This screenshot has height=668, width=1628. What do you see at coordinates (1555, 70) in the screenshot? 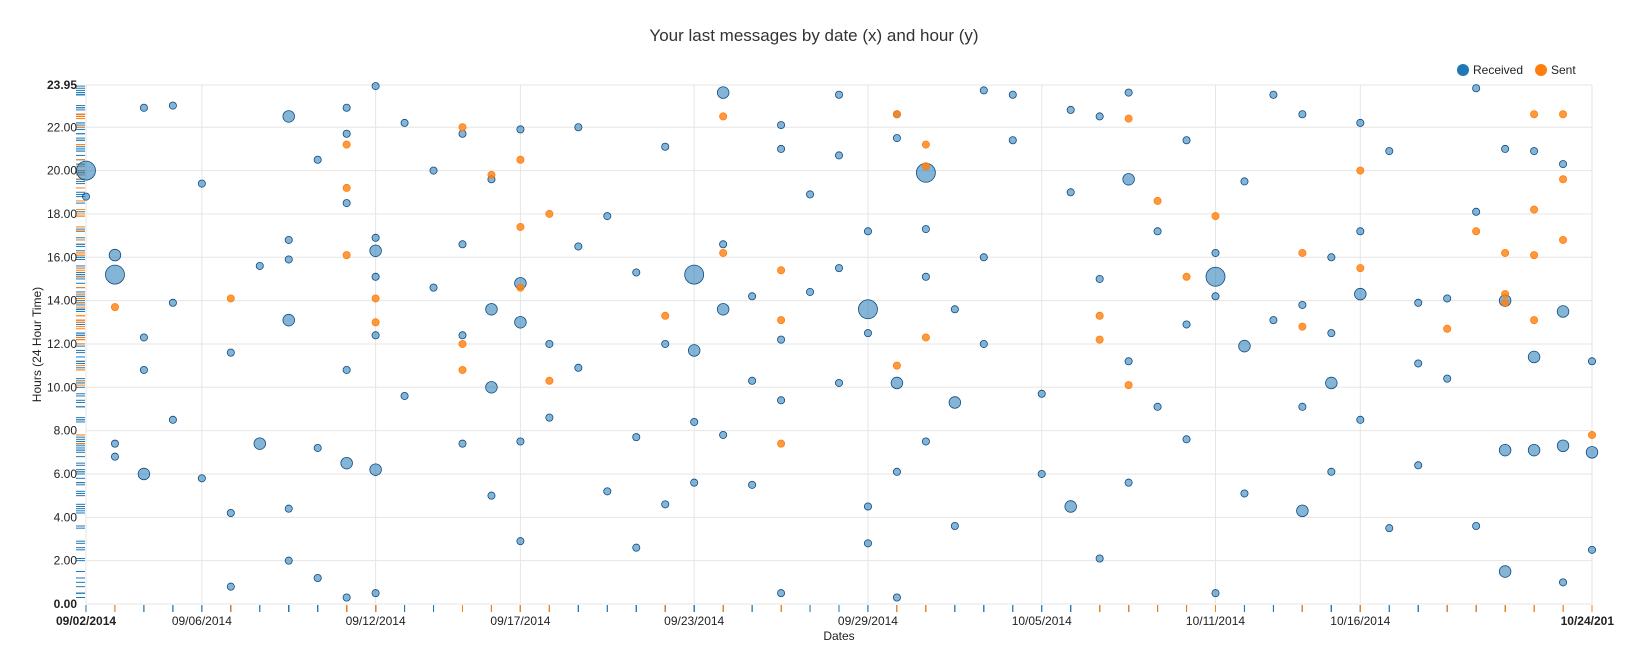
I see `legend-item-sent: Sent` at bounding box center [1555, 70].